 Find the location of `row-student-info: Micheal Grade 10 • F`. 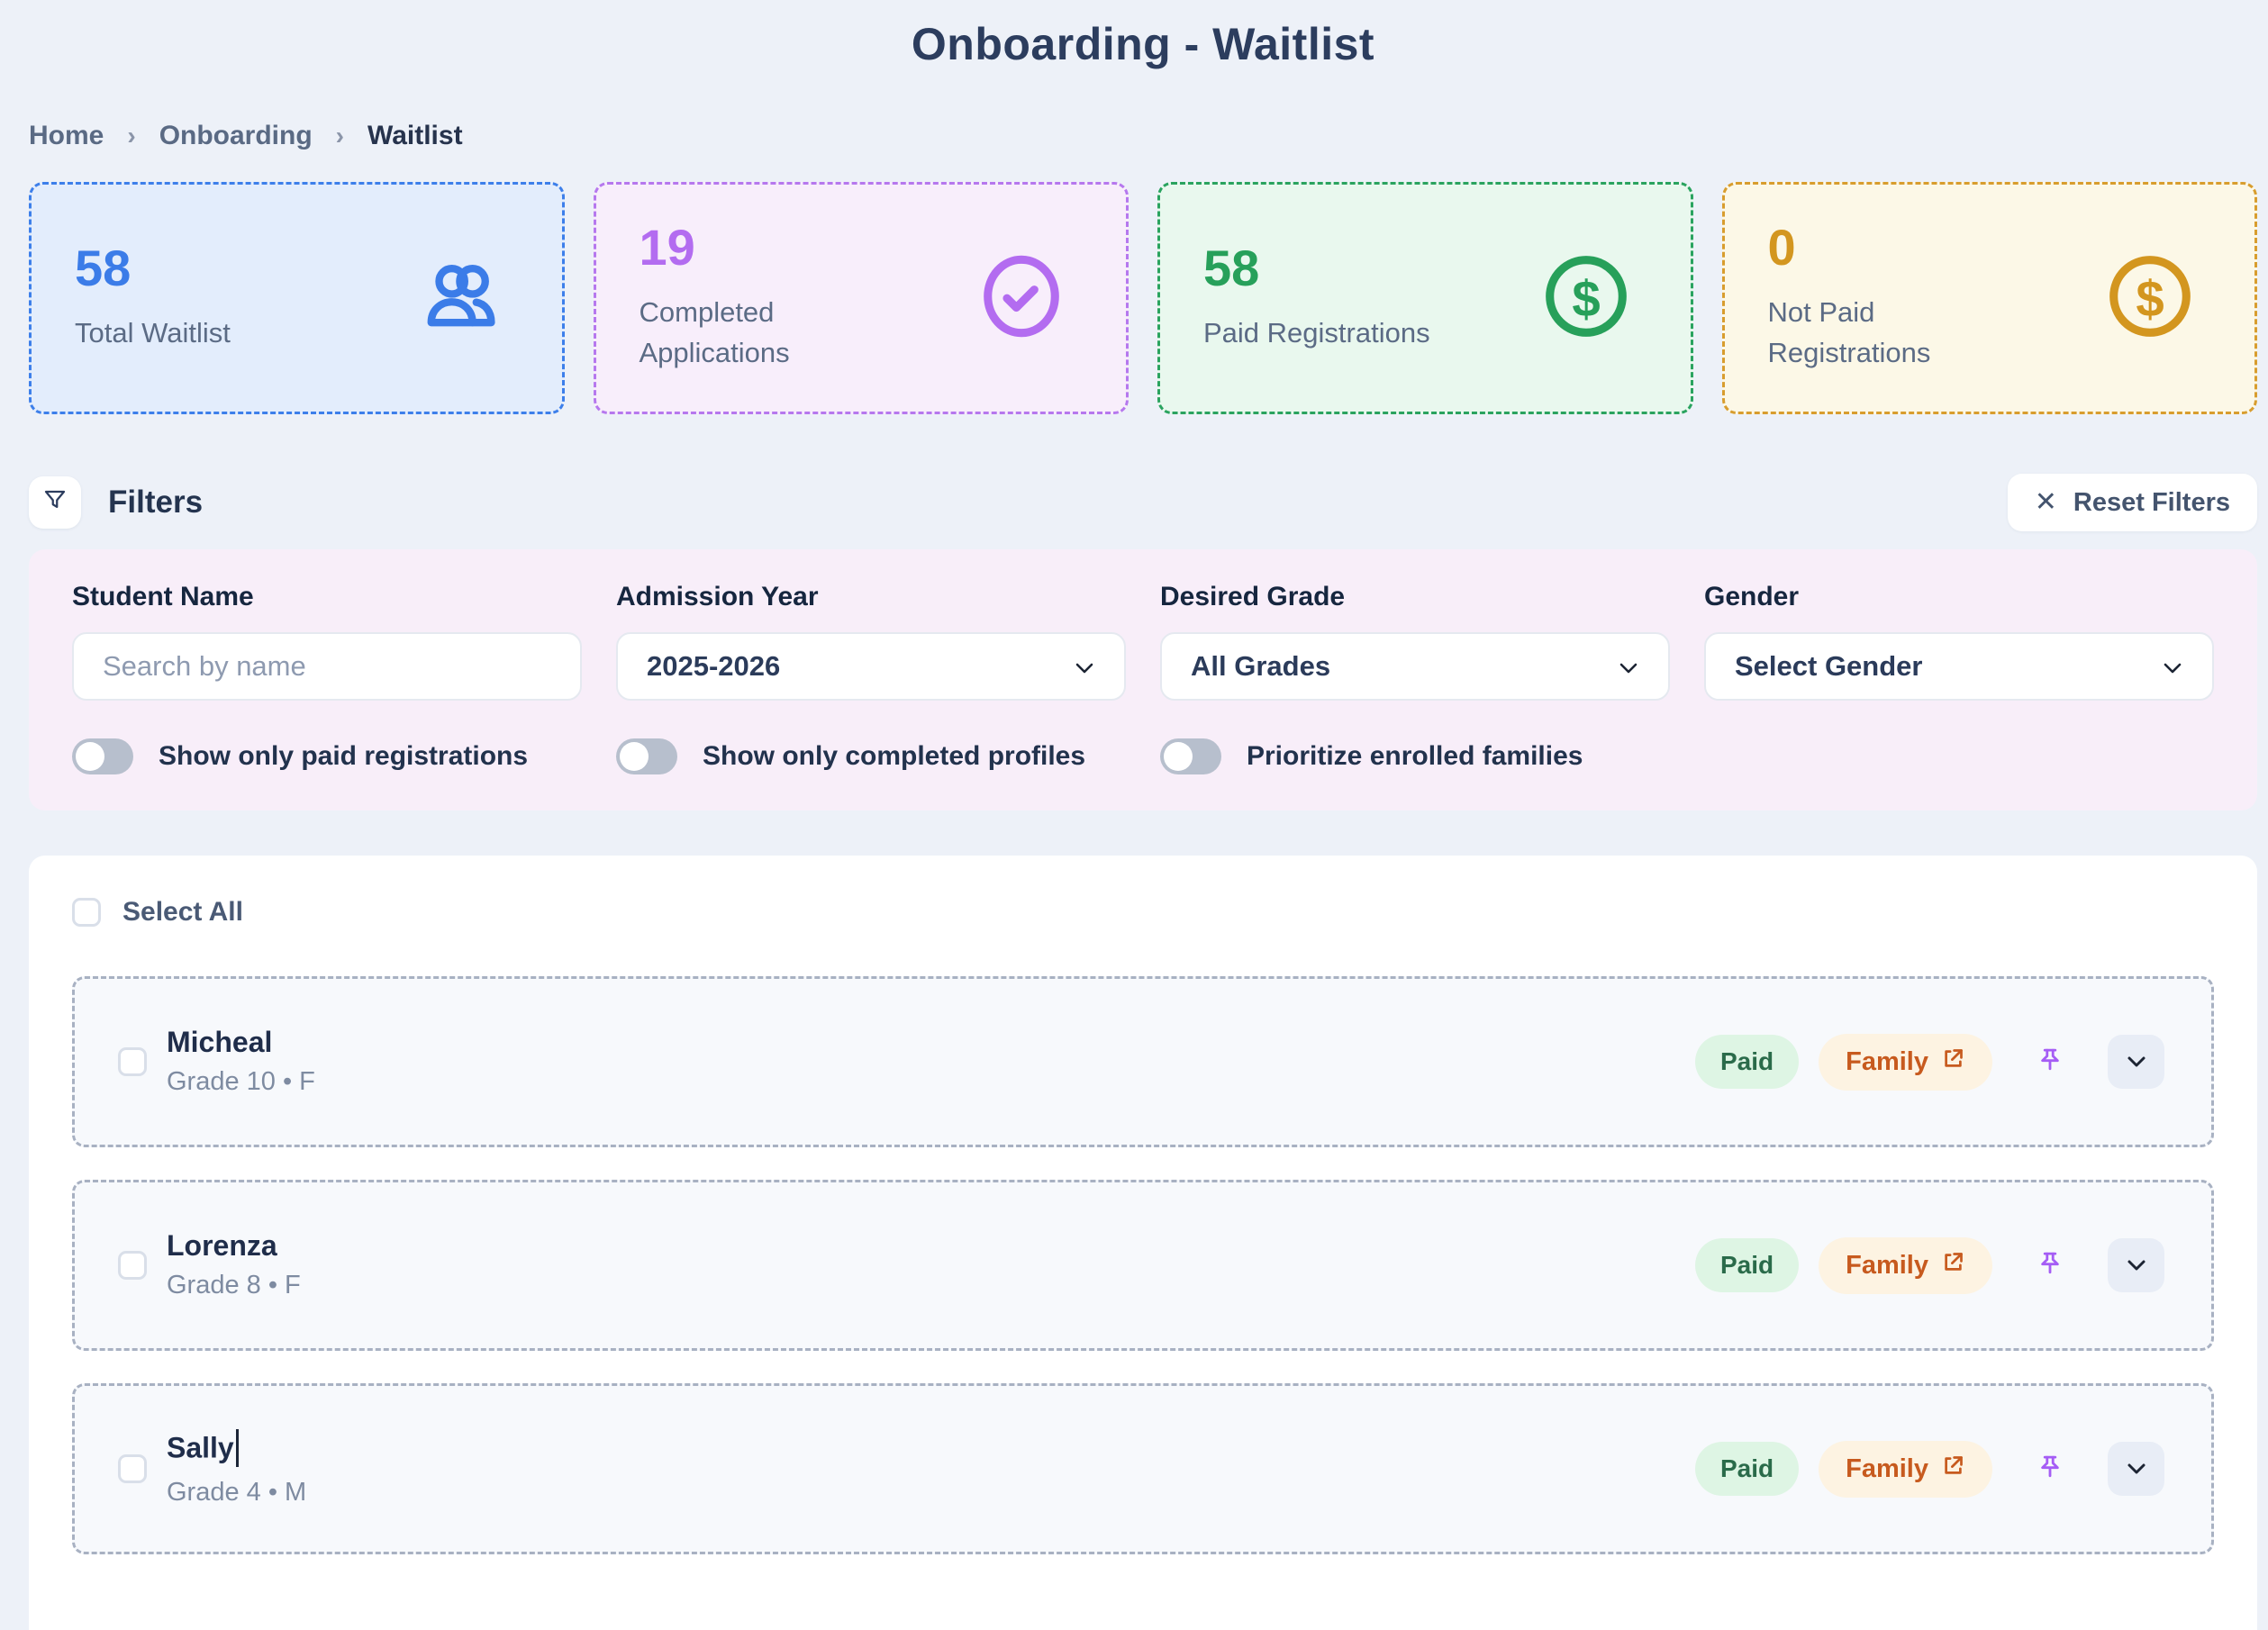

row-student-info: Micheal Grade 10 • F is located at coordinates (216, 1061).